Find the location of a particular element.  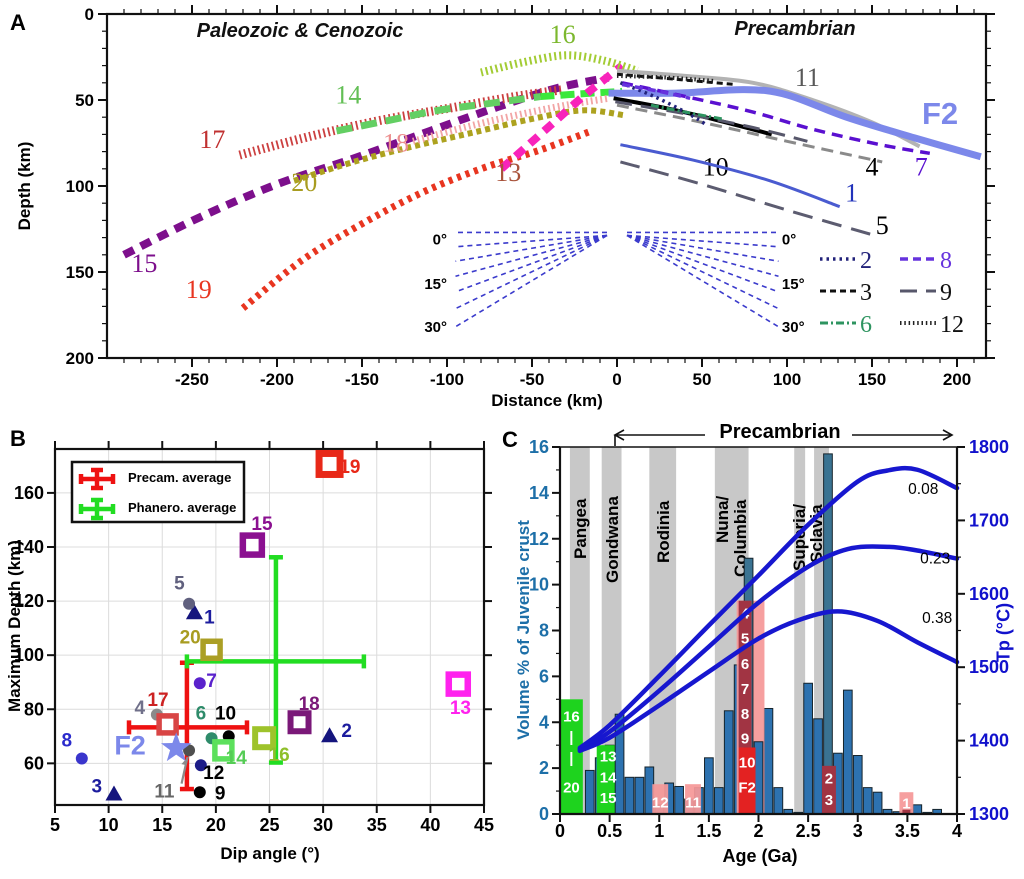

point-F2 is located at coordinates (176, 747).